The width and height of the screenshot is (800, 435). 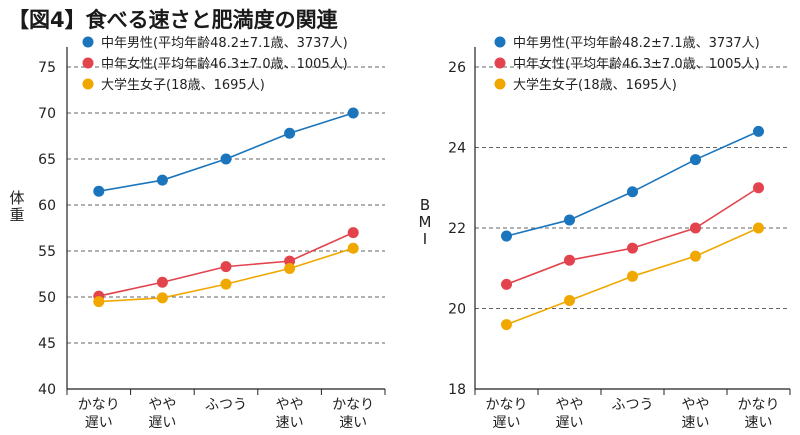 I want to click on weight-legend-label: 大学生女子(18歳、1695人), so click(x=183, y=85).